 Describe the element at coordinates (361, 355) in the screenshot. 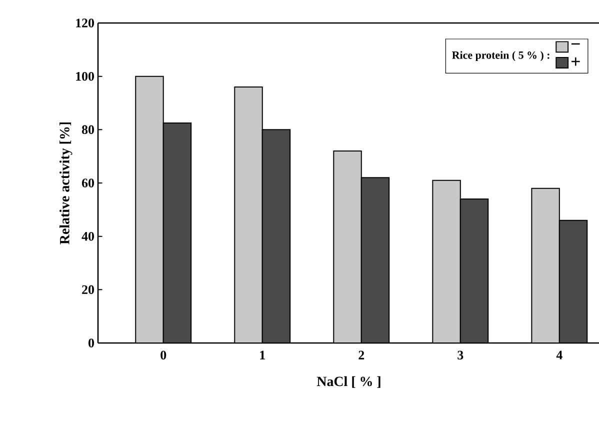

I see `x-tick-label: 2` at that location.